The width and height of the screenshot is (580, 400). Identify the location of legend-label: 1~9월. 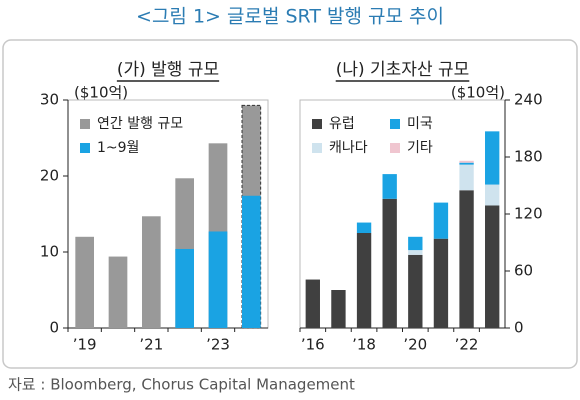
(118, 148).